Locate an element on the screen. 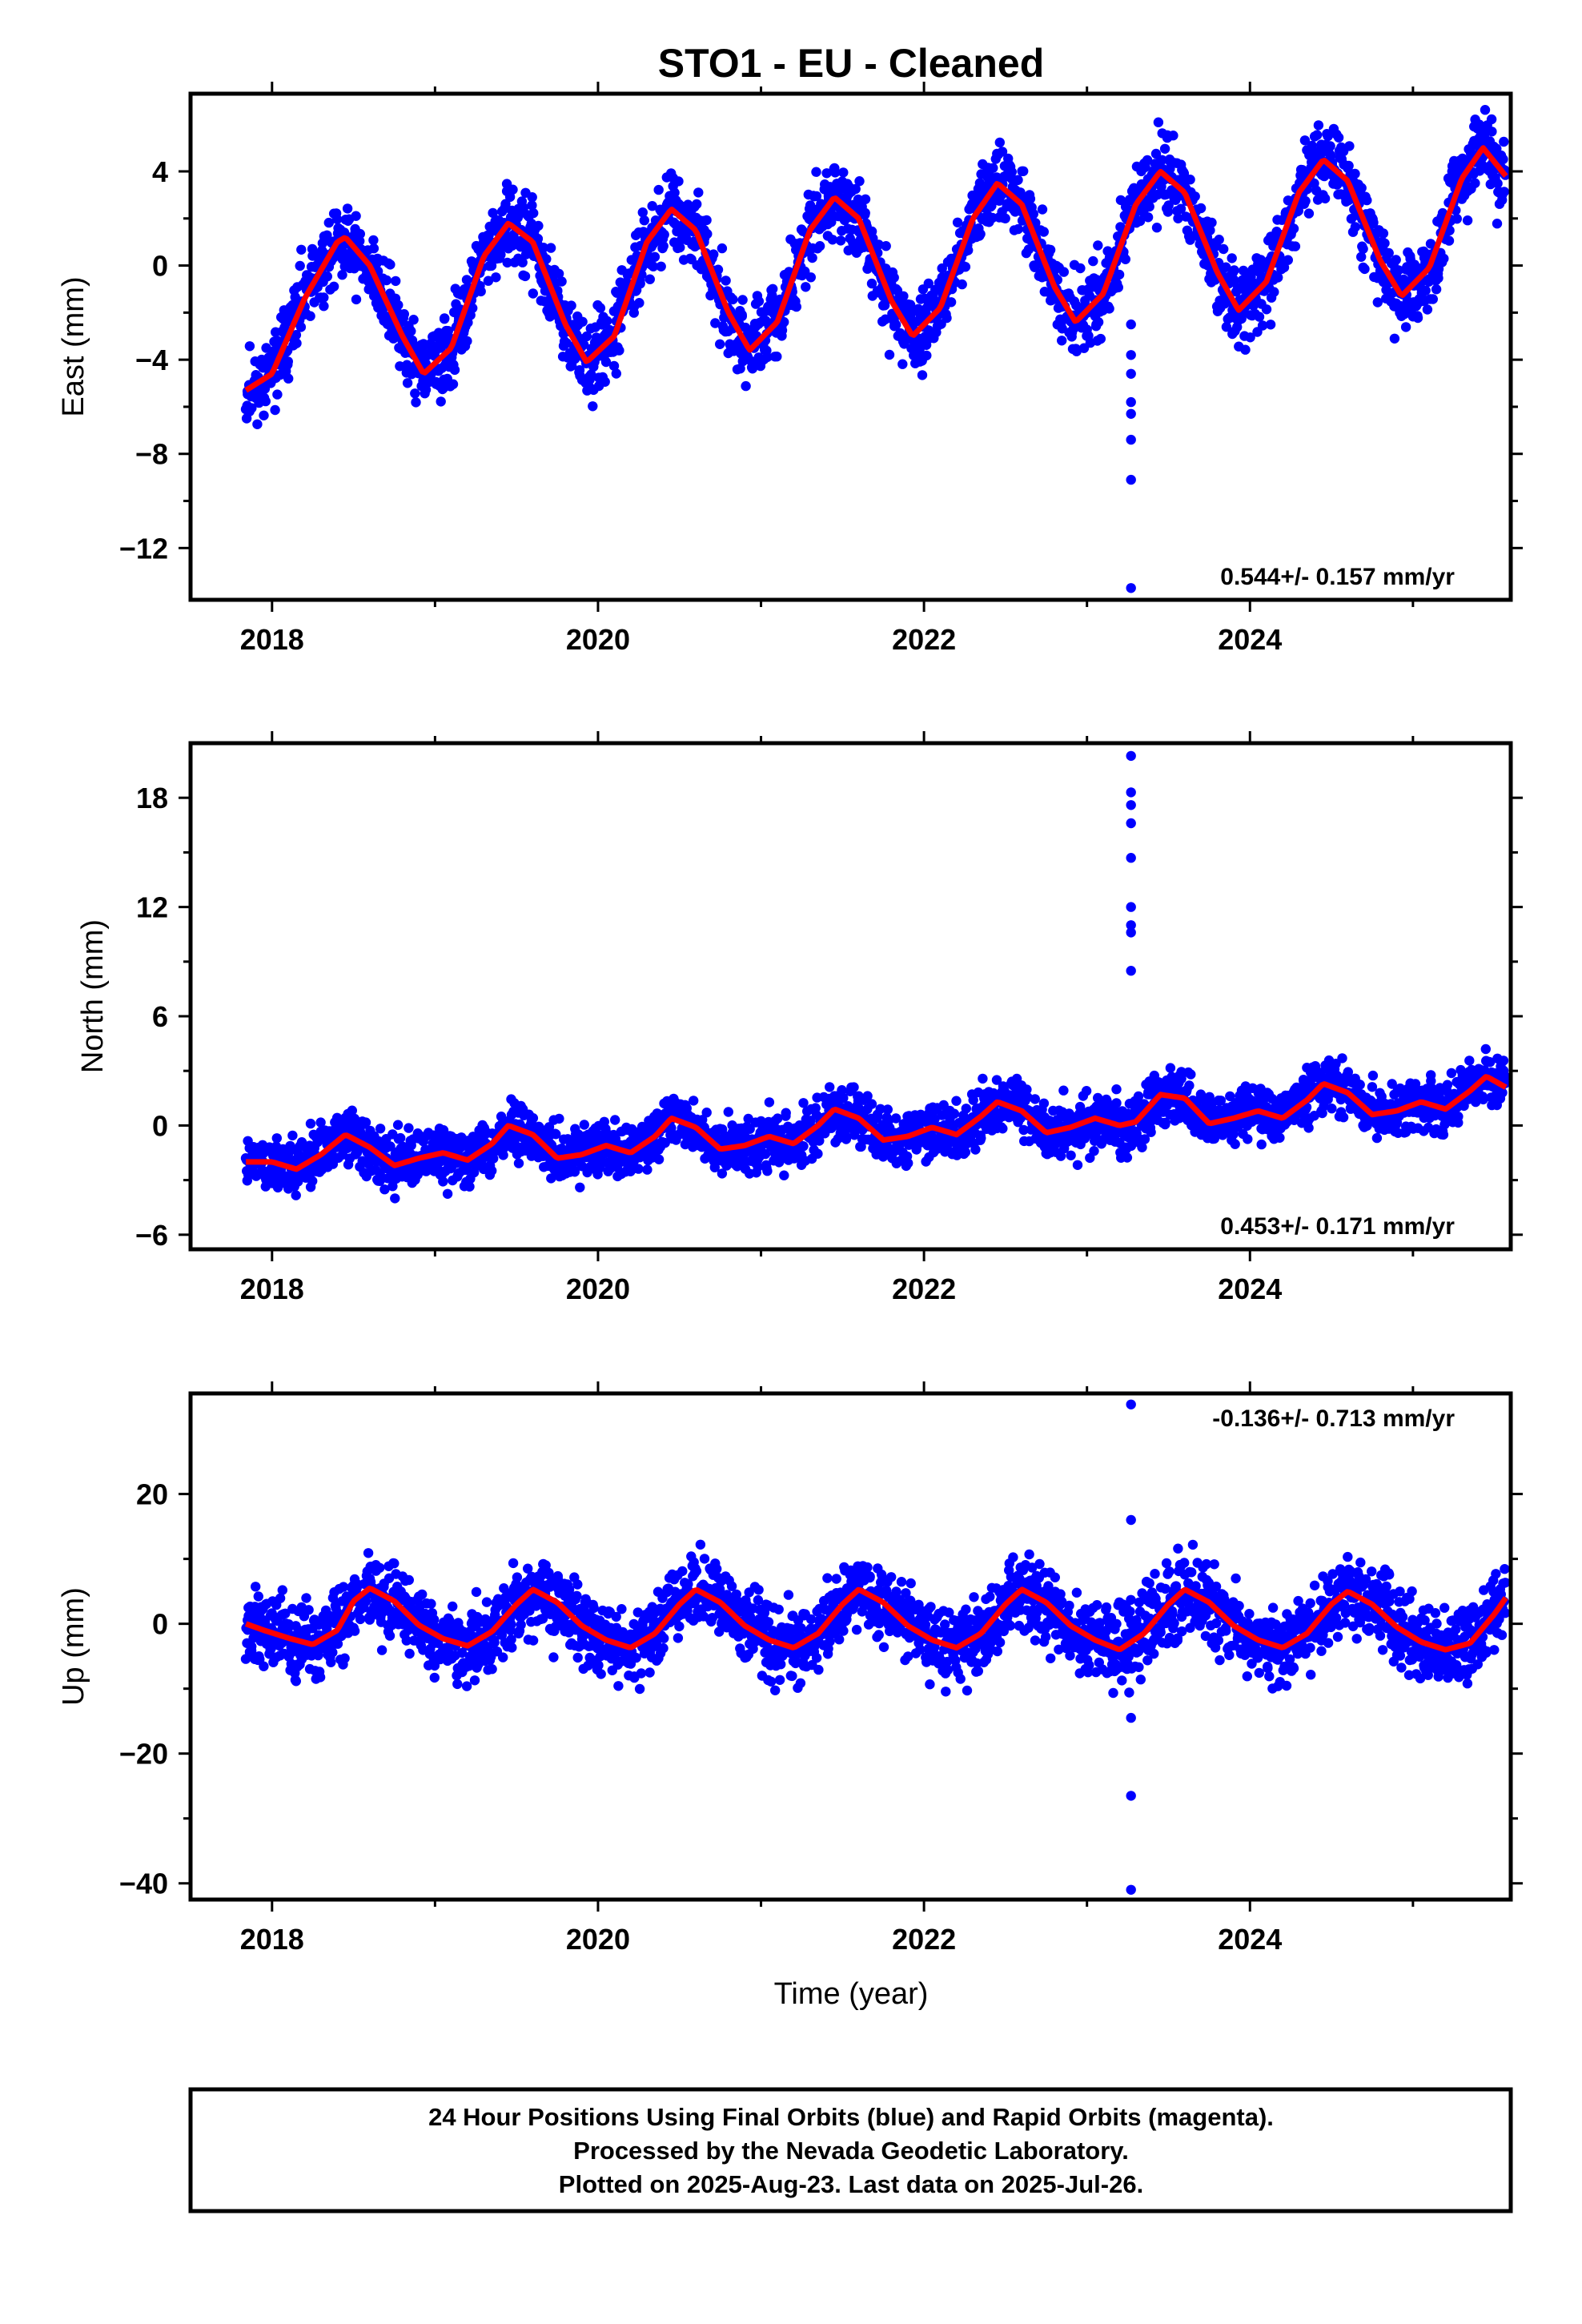 Image resolution: width=1582 pixels, height=2324 pixels. east-model-curve is located at coordinates (876, 269).